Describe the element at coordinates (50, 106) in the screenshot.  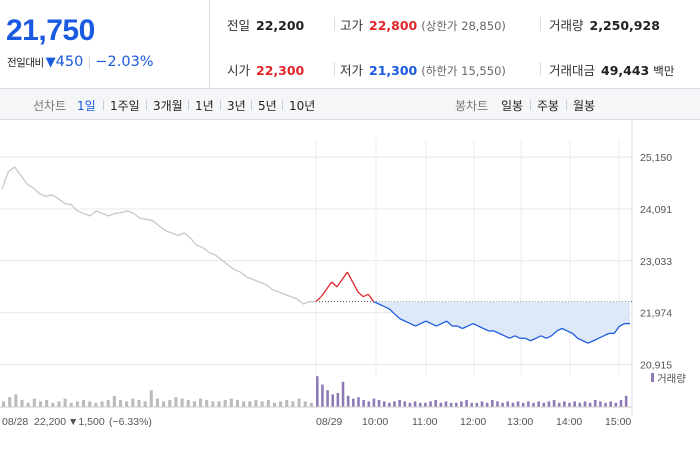
I see `line-chart-label: 선차트` at that location.